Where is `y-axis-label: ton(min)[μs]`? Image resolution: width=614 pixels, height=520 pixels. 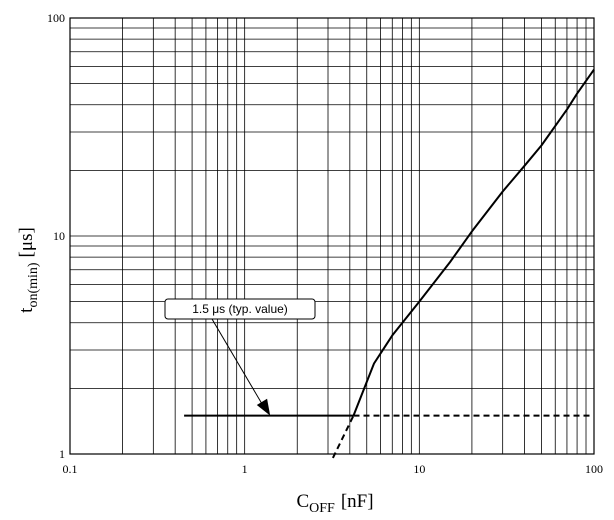 y-axis-label: ton(min)[μs] is located at coordinates (28, 270).